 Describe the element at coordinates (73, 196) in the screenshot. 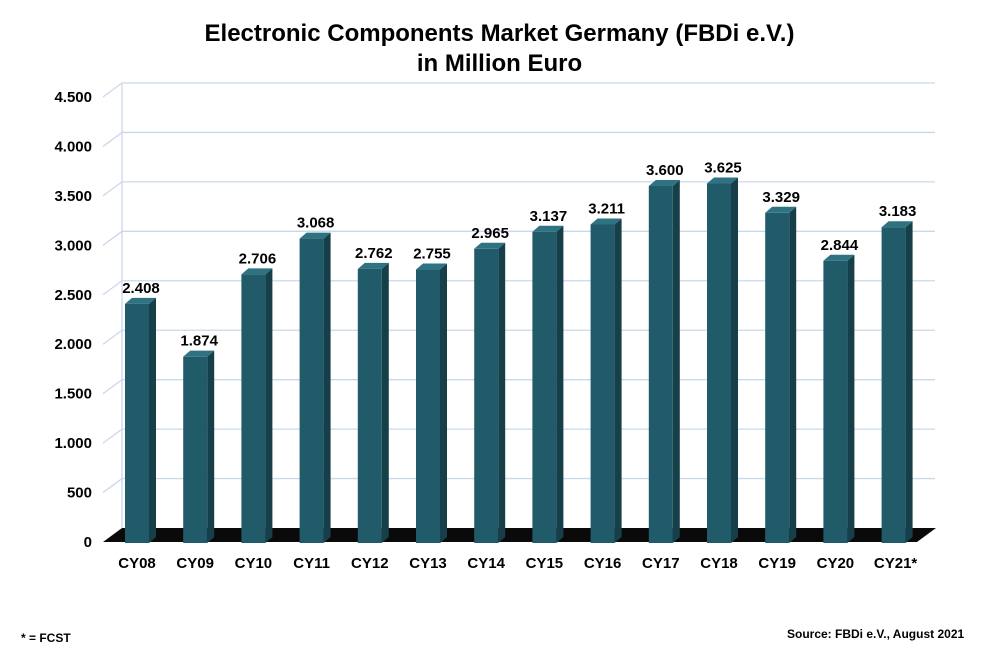

I see `y-tick-label: 3.500` at that location.